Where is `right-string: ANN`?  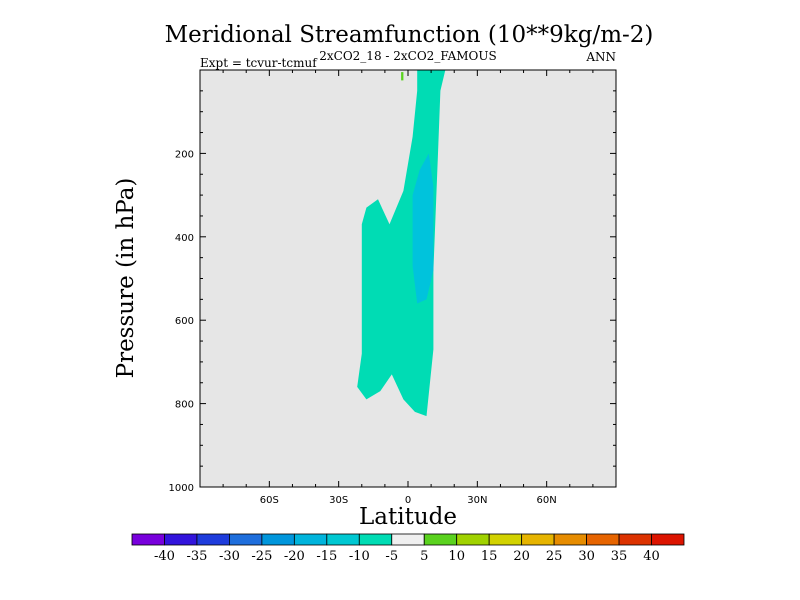
right-string: ANN is located at coordinates (600, 57).